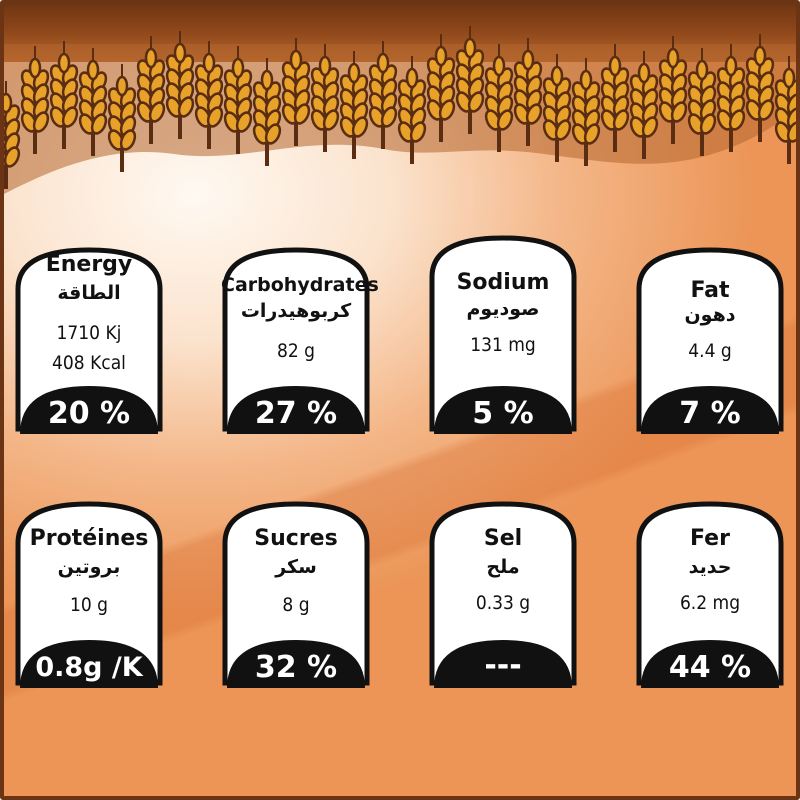 This screenshot has width=800, height=800. What do you see at coordinates (89, 333) in the screenshot?
I see `energy-value-kj: 1710 Kj` at bounding box center [89, 333].